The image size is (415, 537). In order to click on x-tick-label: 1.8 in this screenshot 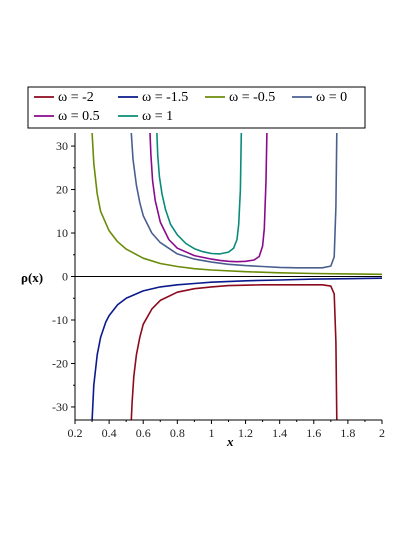, I will do `click(347, 433)`.